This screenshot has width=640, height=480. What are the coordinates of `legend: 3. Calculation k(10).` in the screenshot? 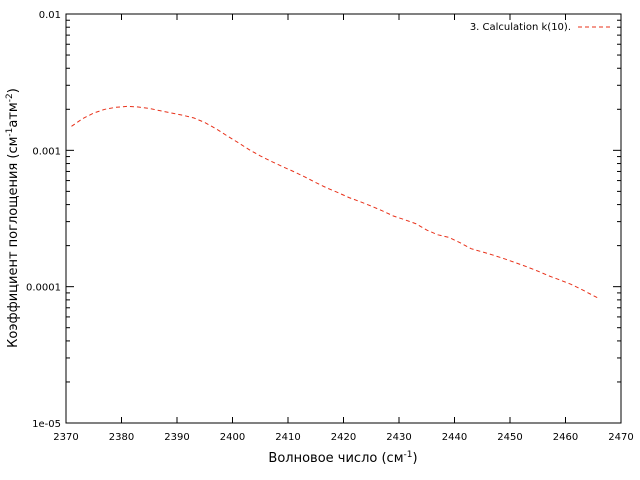 It's located at (540, 27).